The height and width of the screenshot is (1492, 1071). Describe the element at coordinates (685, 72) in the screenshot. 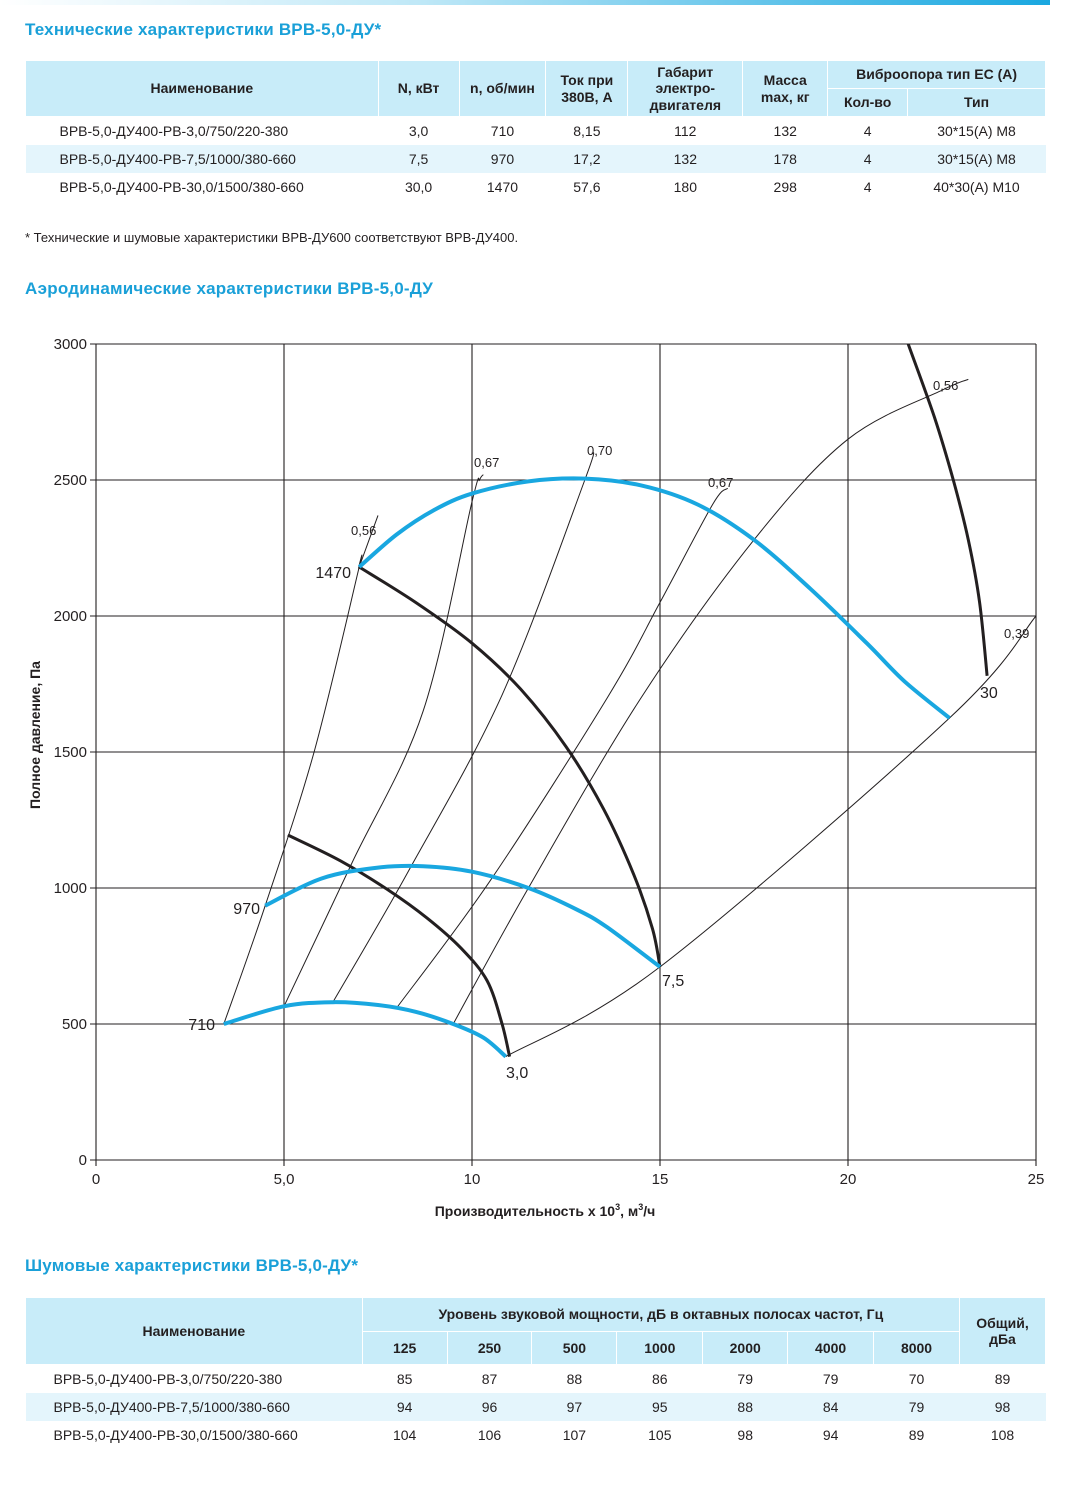

I see `tech-header-size-line1: Габарит` at that location.